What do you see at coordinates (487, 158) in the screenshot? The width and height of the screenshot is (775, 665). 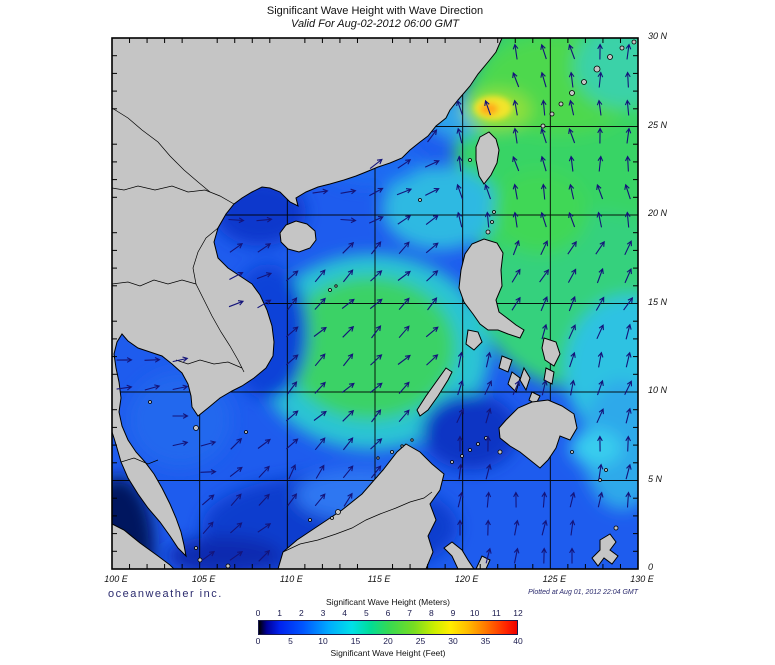 I see `land-taiwan` at bounding box center [487, 158].